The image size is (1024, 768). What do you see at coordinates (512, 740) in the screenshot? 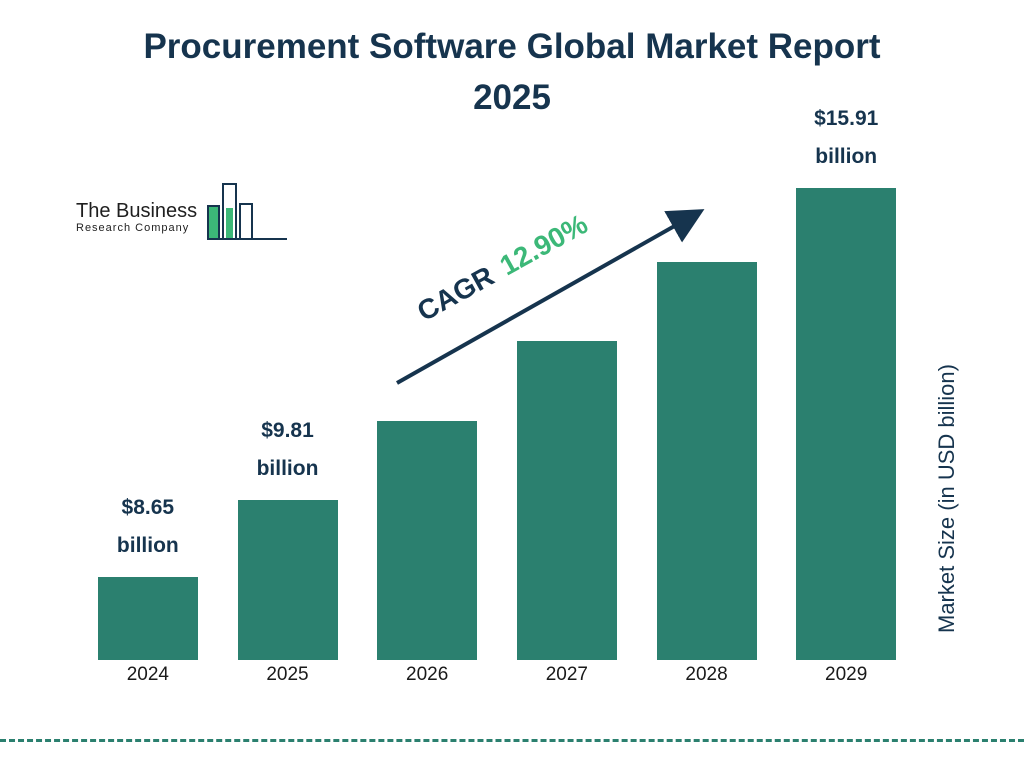
I see `bottom-dashed-divider` at bounding box center [512, 740].